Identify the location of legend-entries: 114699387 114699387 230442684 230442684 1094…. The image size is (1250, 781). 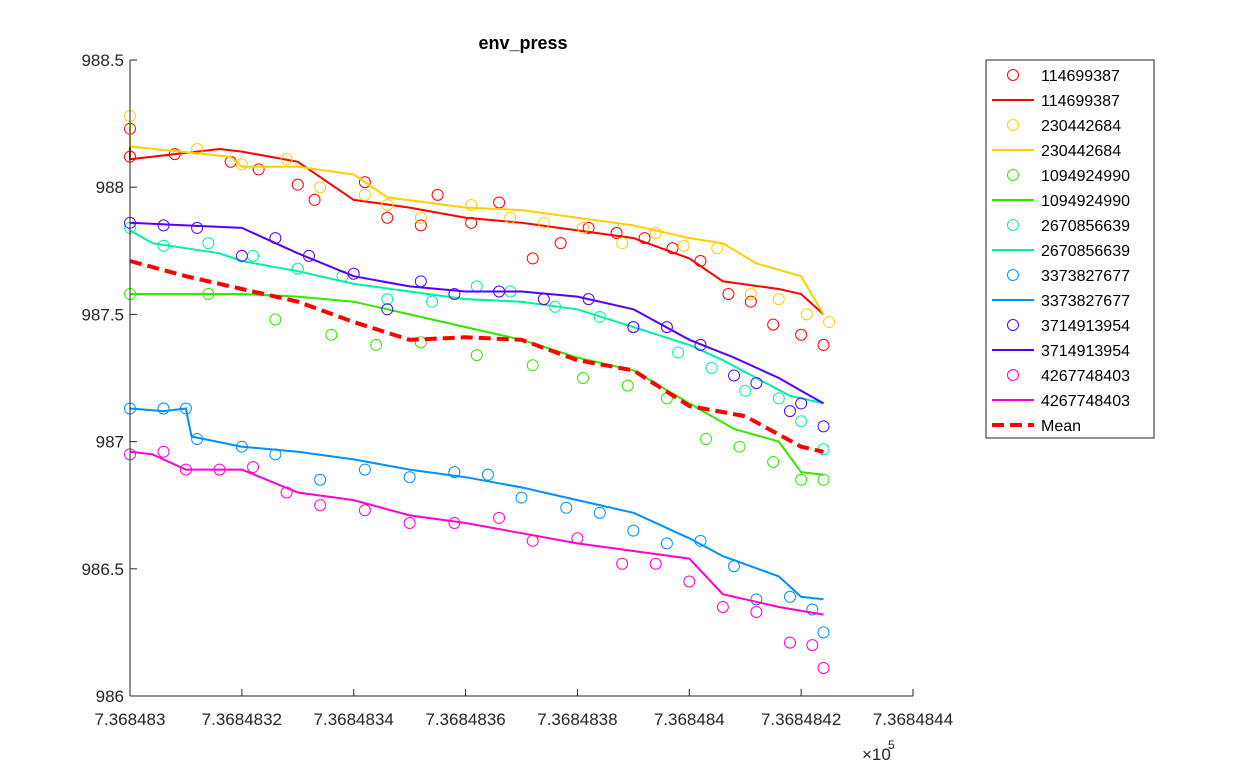
(1061, 251).